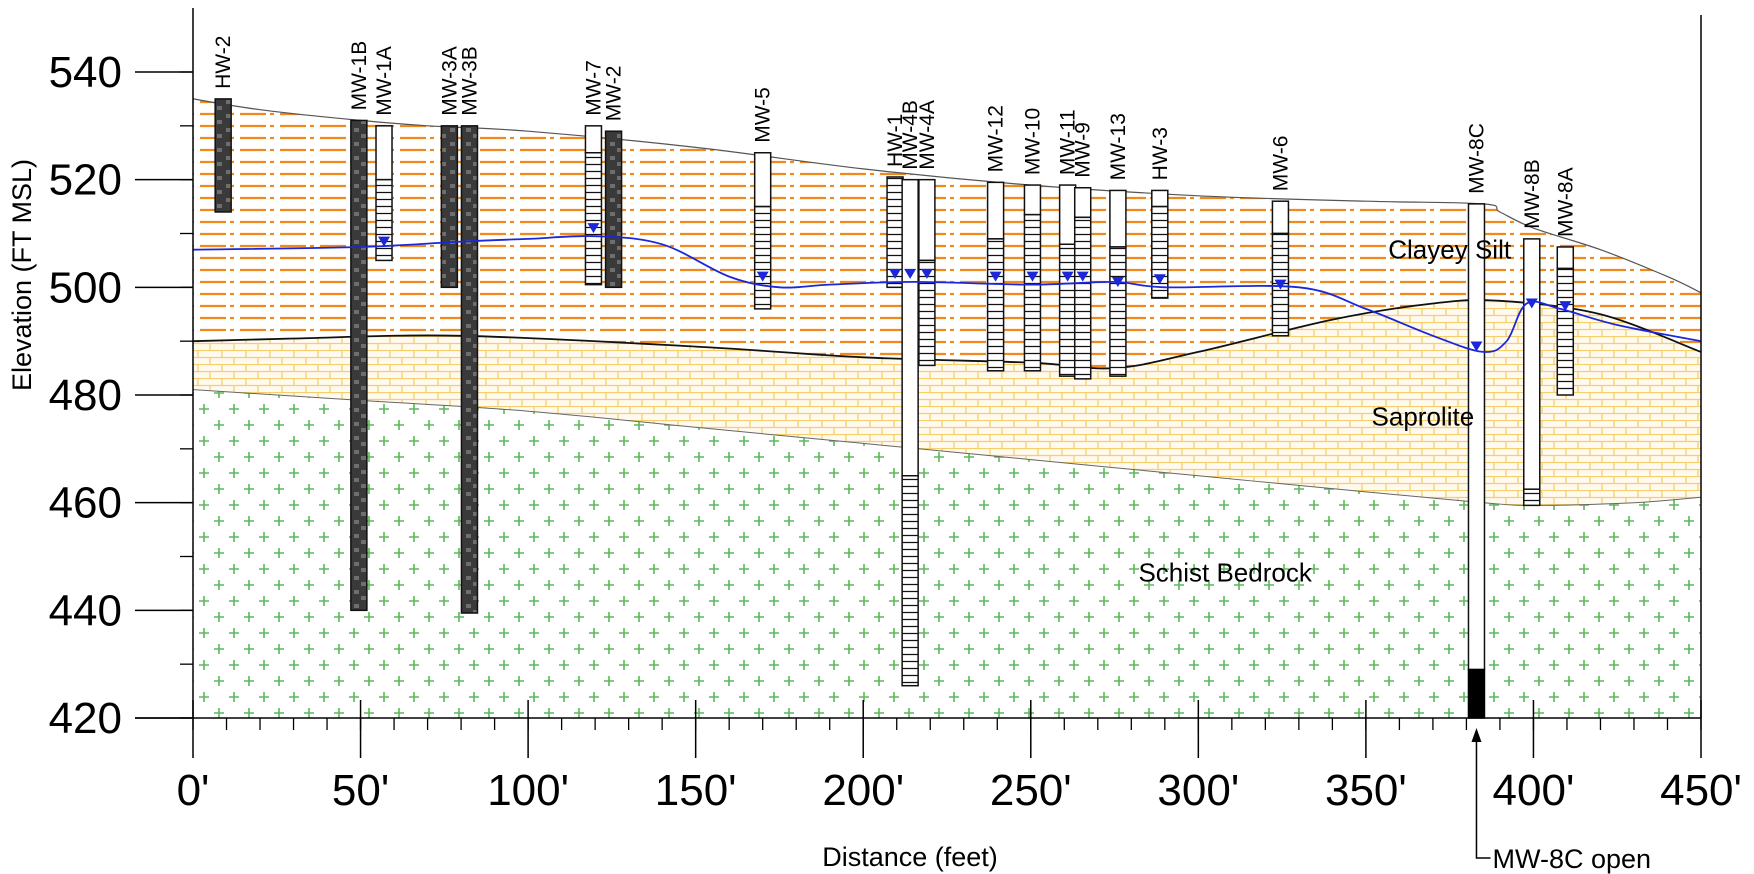 This screenshot has height=874, width=1754. Describe the element at coordinates (763, 115) in the screenshot. I see `well-label: MW-5` at that location.